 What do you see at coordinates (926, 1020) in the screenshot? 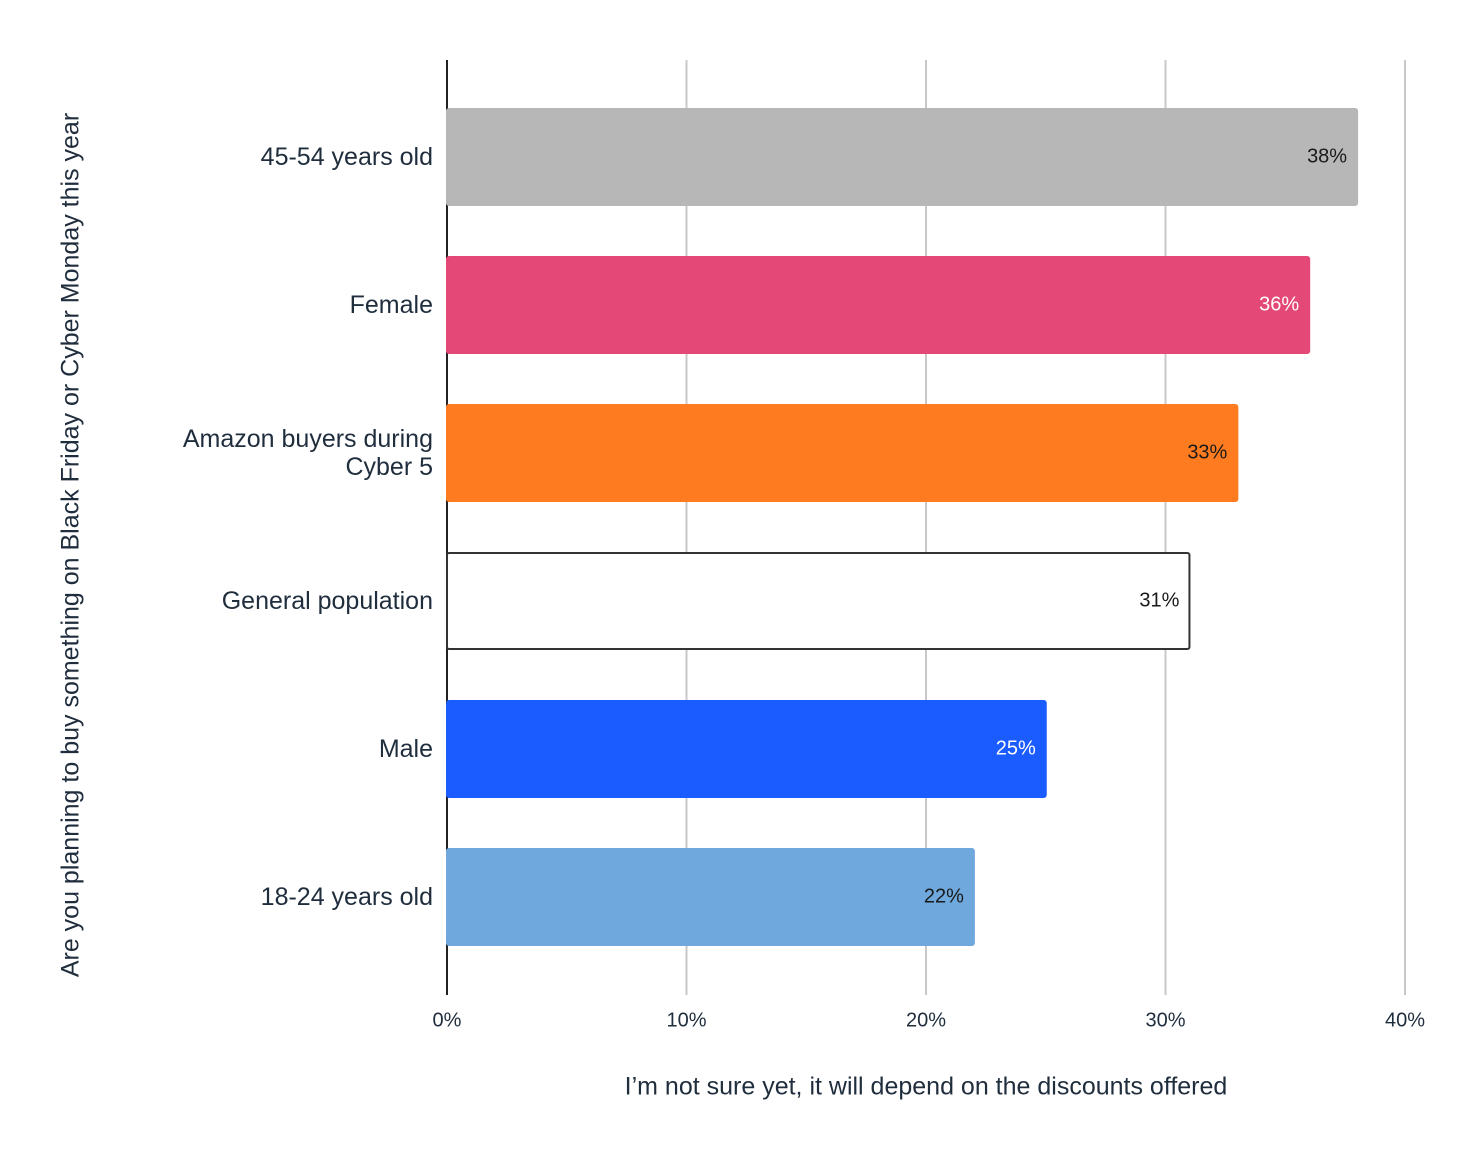
I see `x-tick-label: 20%` at bounding box center [926, 1020].